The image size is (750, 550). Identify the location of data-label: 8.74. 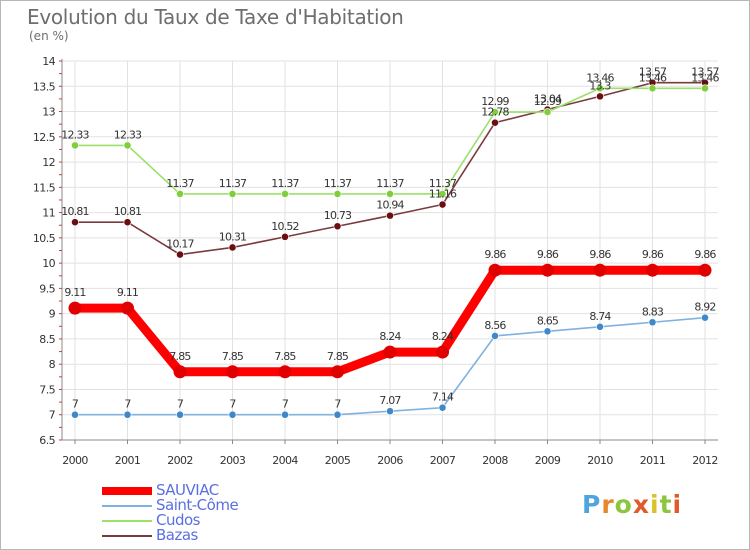
(600, 316).